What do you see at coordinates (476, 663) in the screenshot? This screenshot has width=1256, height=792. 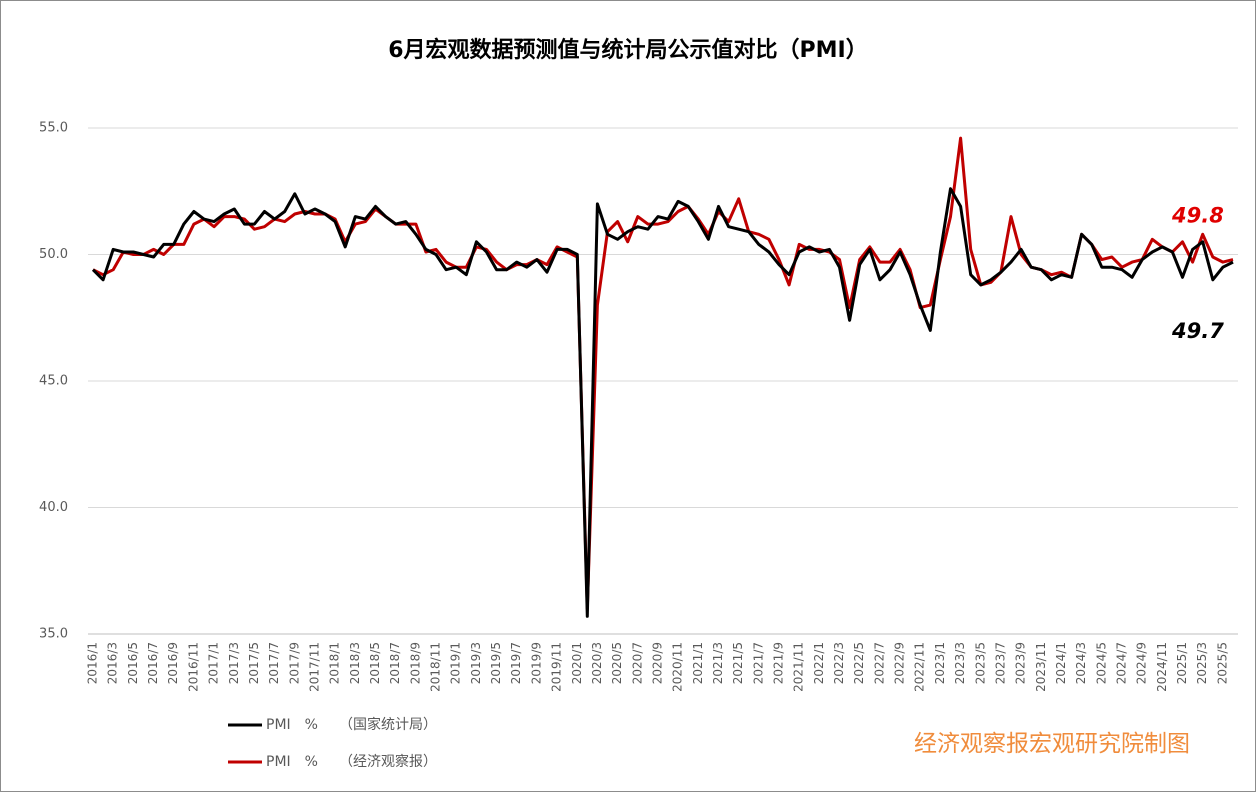 I see `x-tick-label: 2019/3` at bounding box center [476, 663].